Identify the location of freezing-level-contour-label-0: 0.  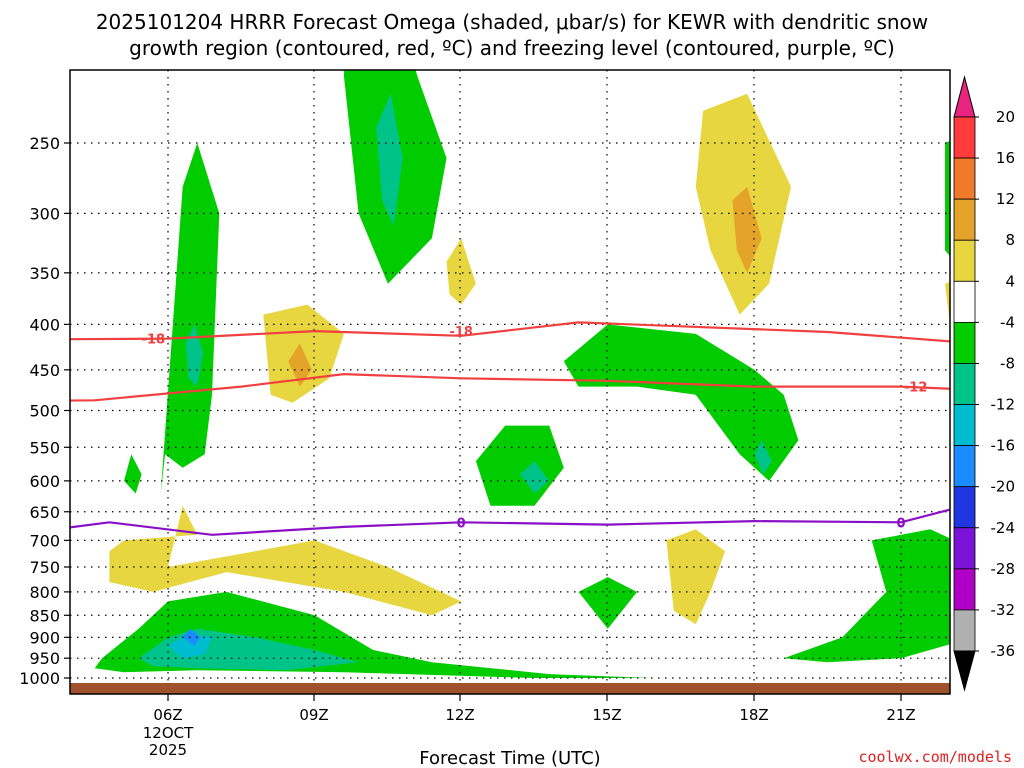
(461, 523).